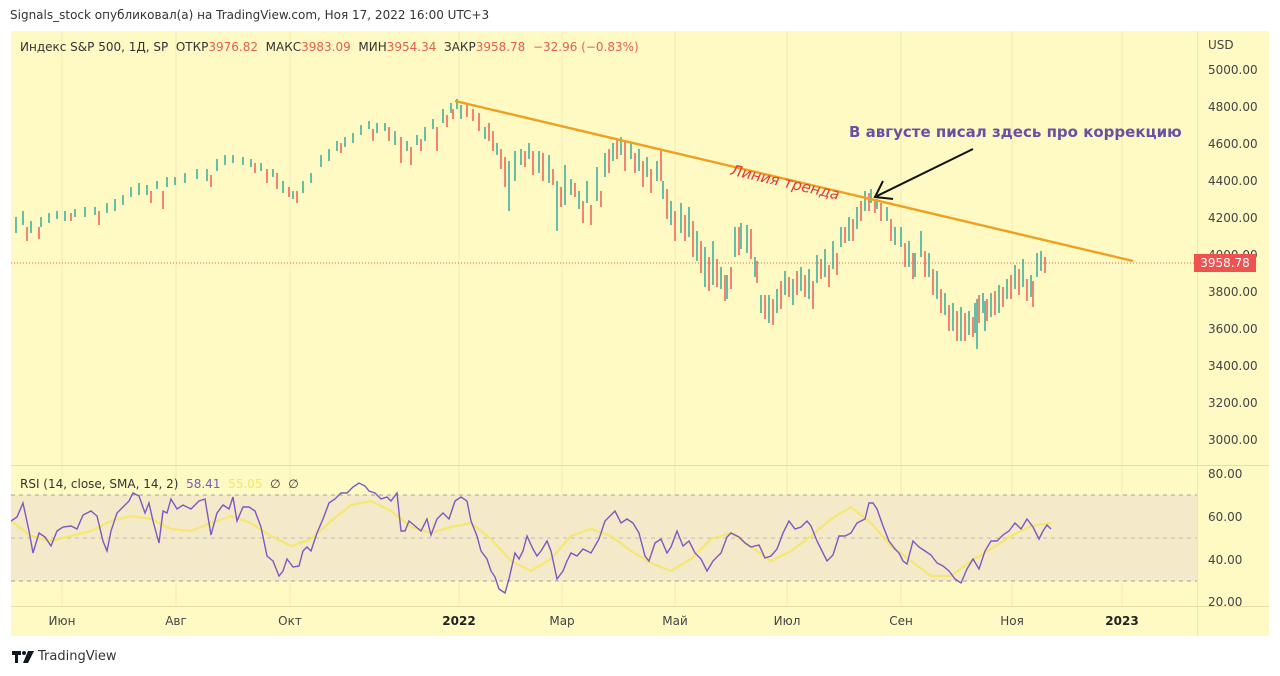 The image size is (1280, 676). Describe the element at coordinates (1233, 181) in the screenshot. I see `price-tick: 4400.00` at that location.